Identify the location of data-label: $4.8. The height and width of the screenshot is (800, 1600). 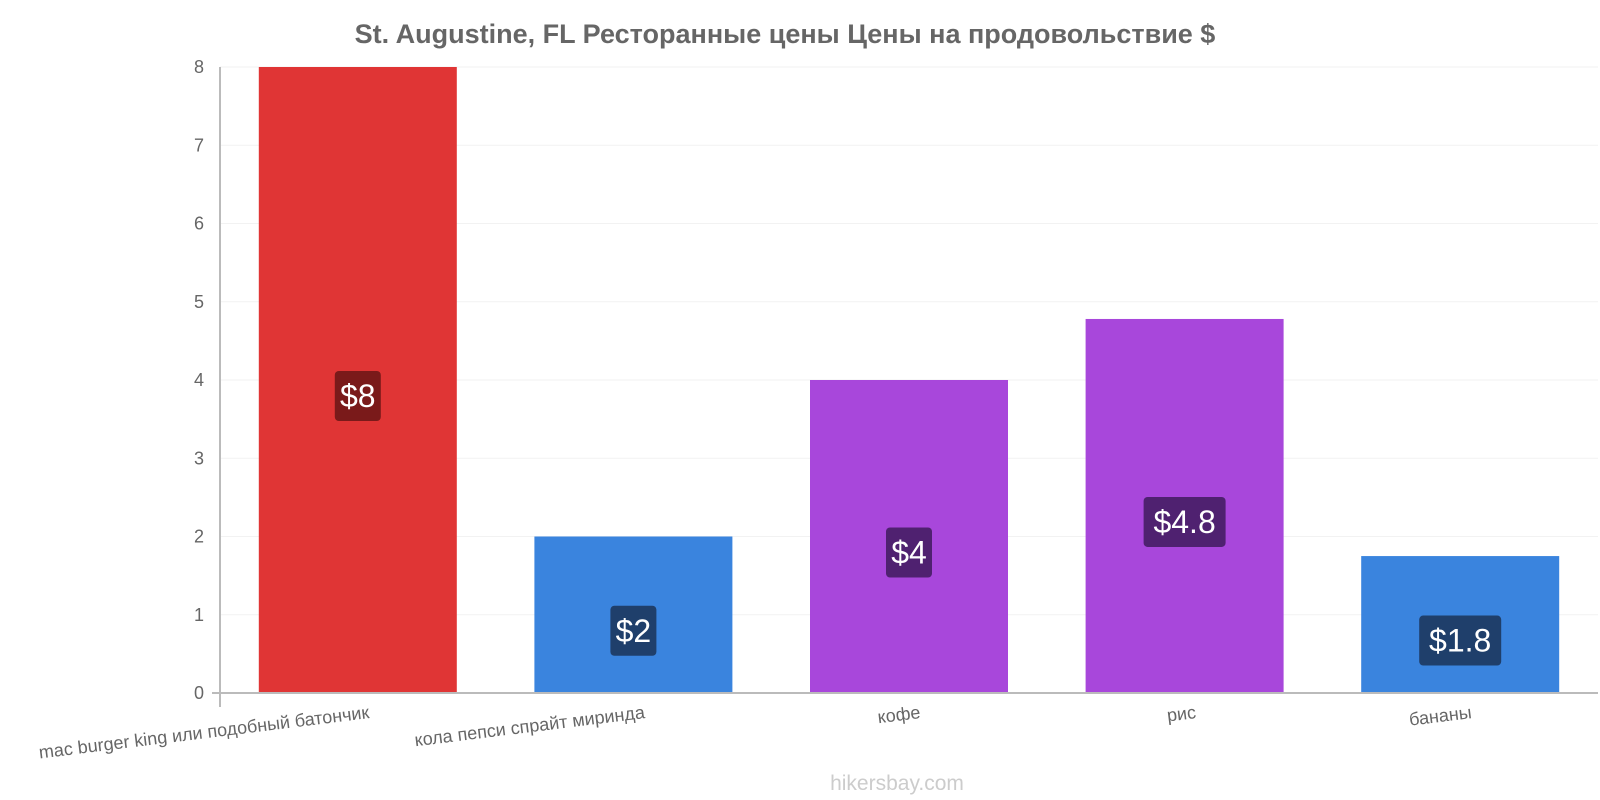
(1184, 522).